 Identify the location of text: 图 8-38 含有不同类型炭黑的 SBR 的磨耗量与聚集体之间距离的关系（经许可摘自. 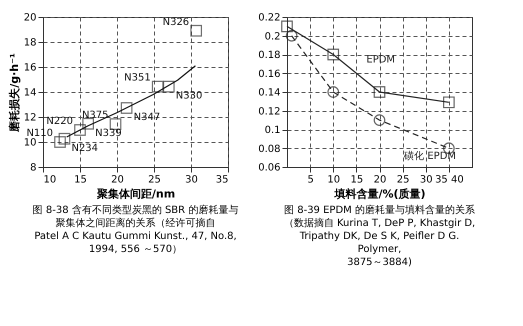
(135, 216).